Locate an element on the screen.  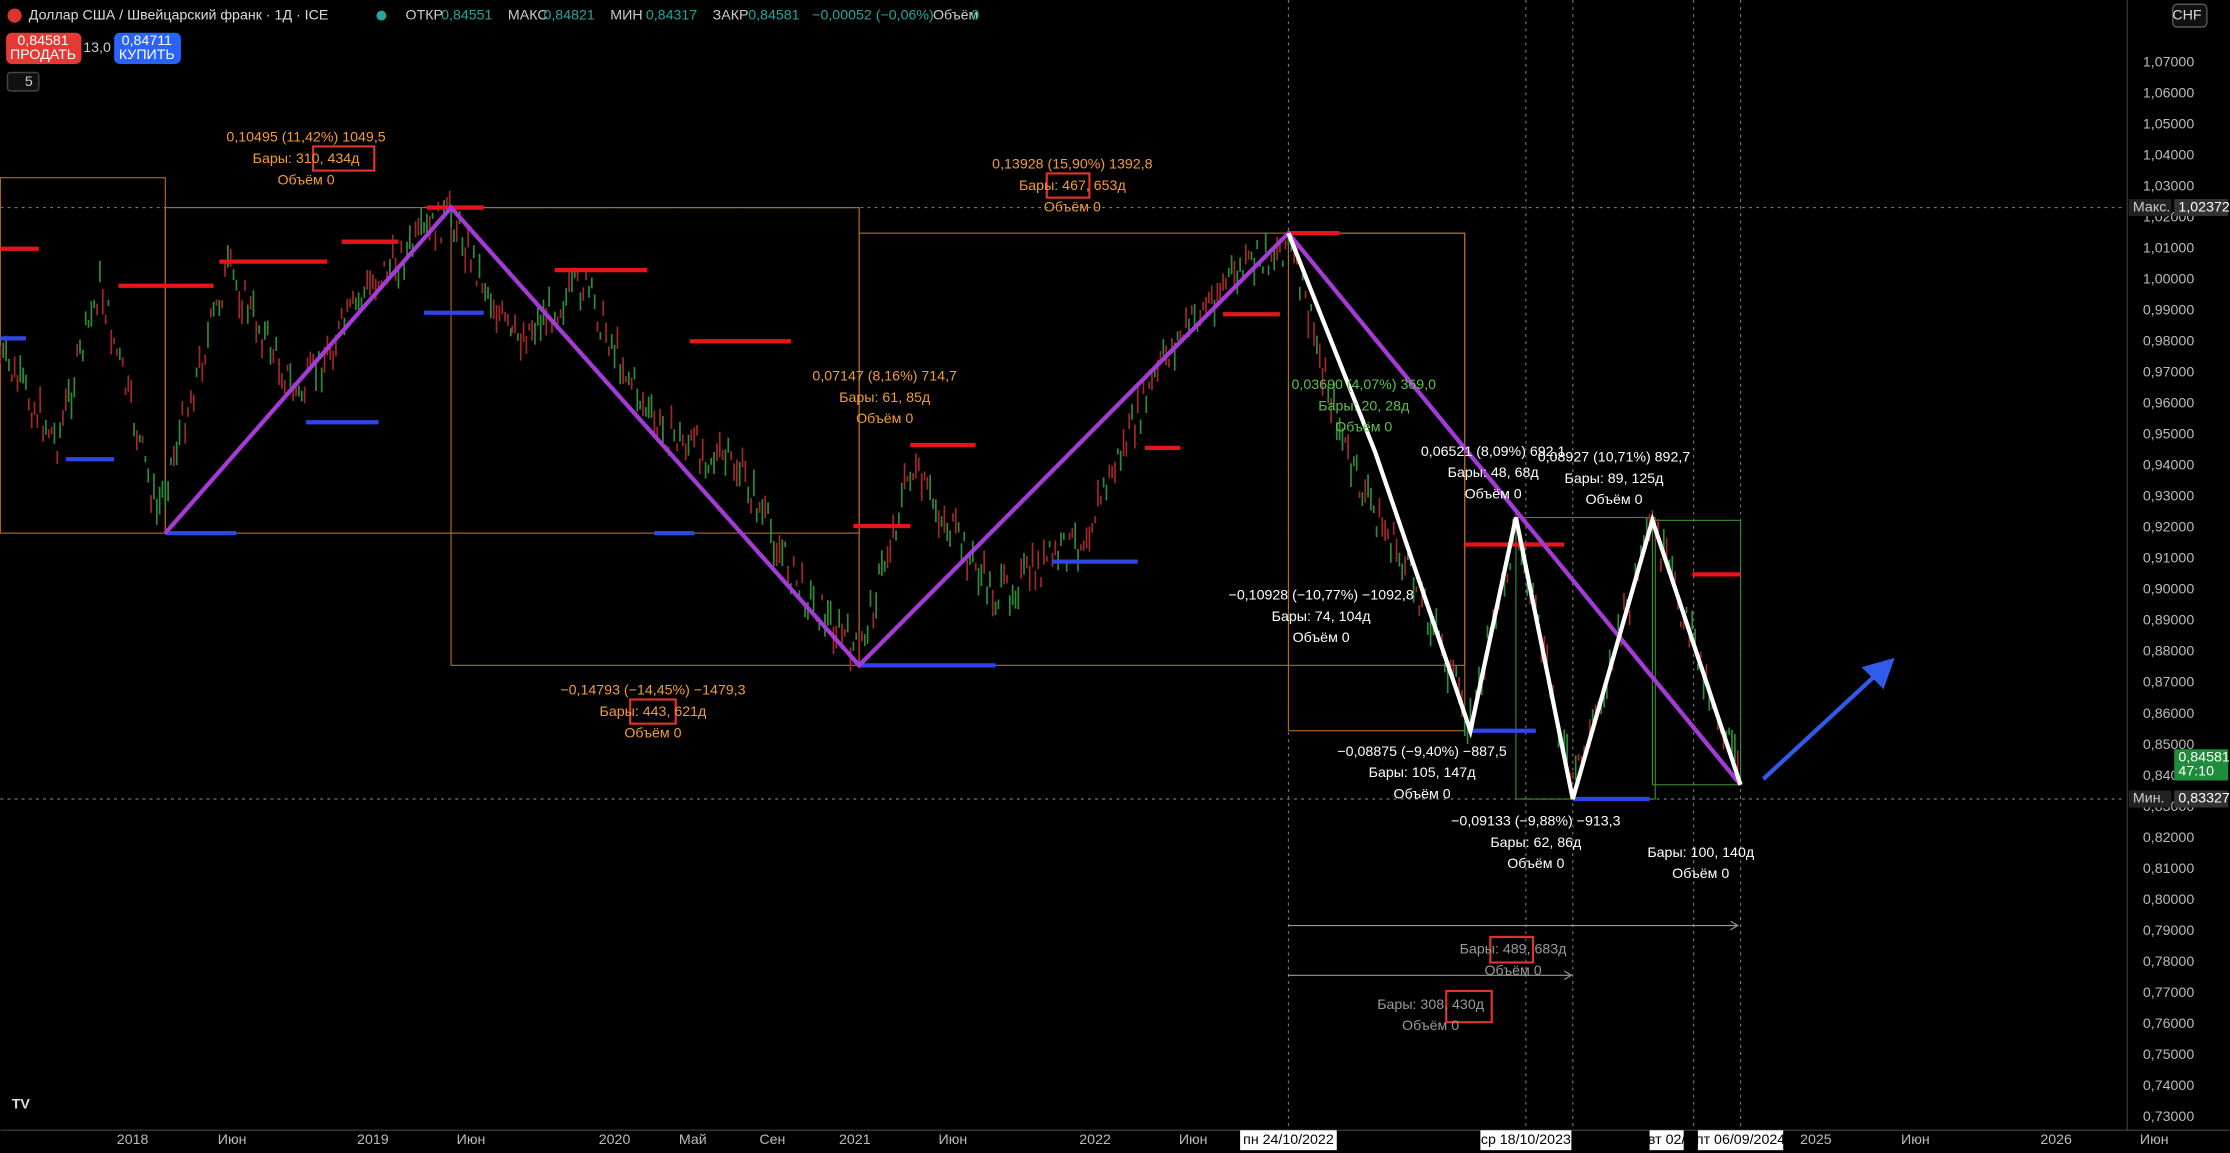
quantity-button is located at coordinates (23, 81).